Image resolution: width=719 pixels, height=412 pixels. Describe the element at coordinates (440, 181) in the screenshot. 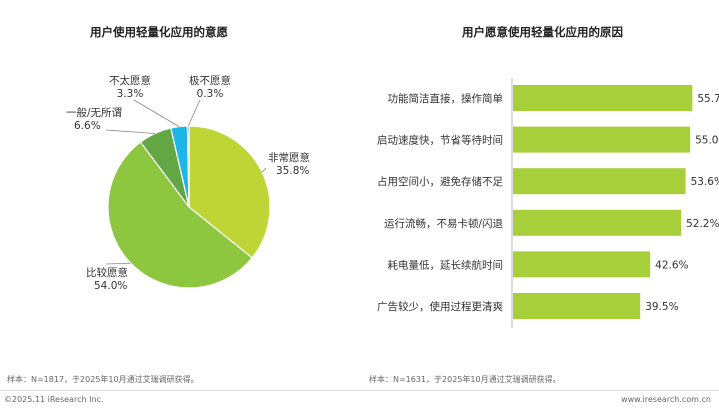

I see `bar-category-label: 占用空间小，避免存储不足` at that location.